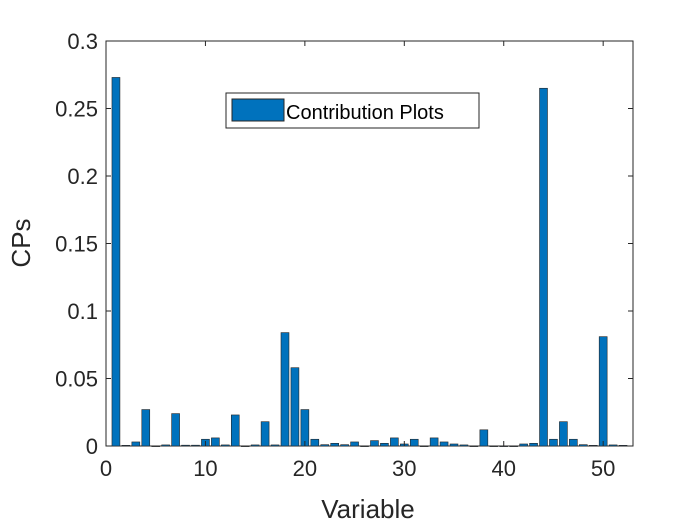 The width and height of the screenshot is (700, 525). I want to click on x-axis-title: Variable, so click(367, 509).